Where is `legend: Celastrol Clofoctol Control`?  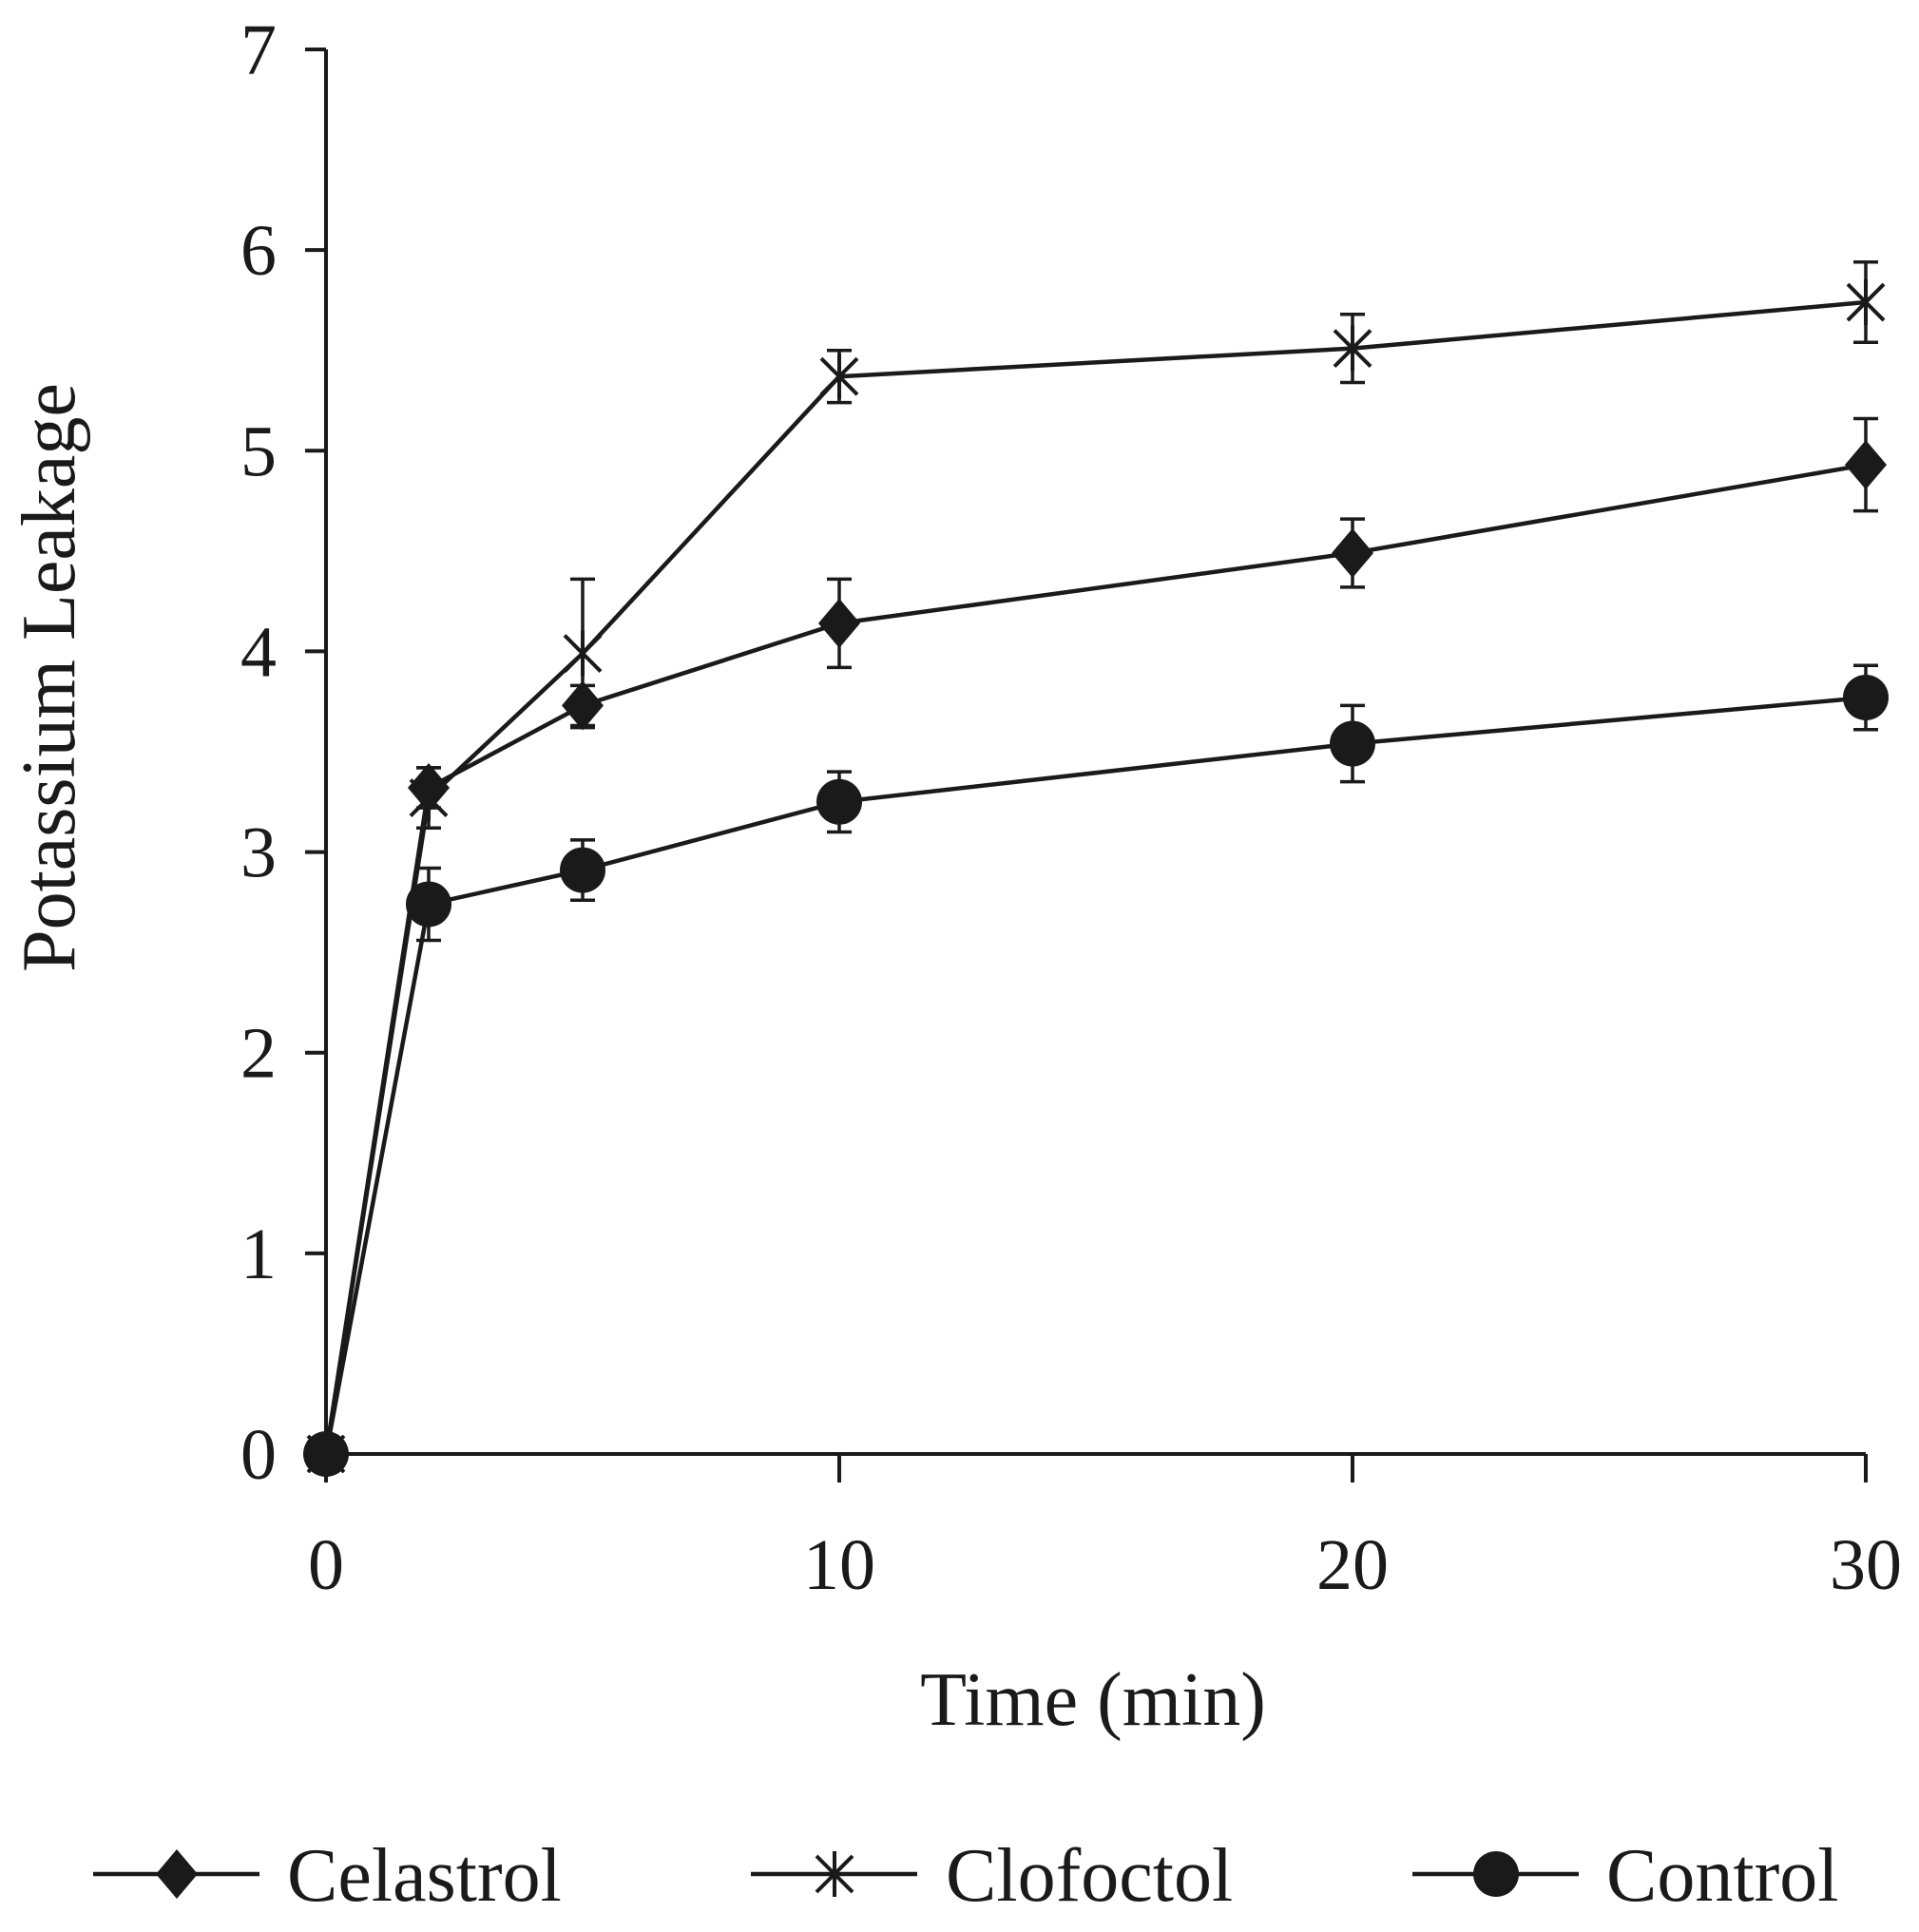 legend: Celastrol Clofoctol Control is located at coordinates (966, 1876).